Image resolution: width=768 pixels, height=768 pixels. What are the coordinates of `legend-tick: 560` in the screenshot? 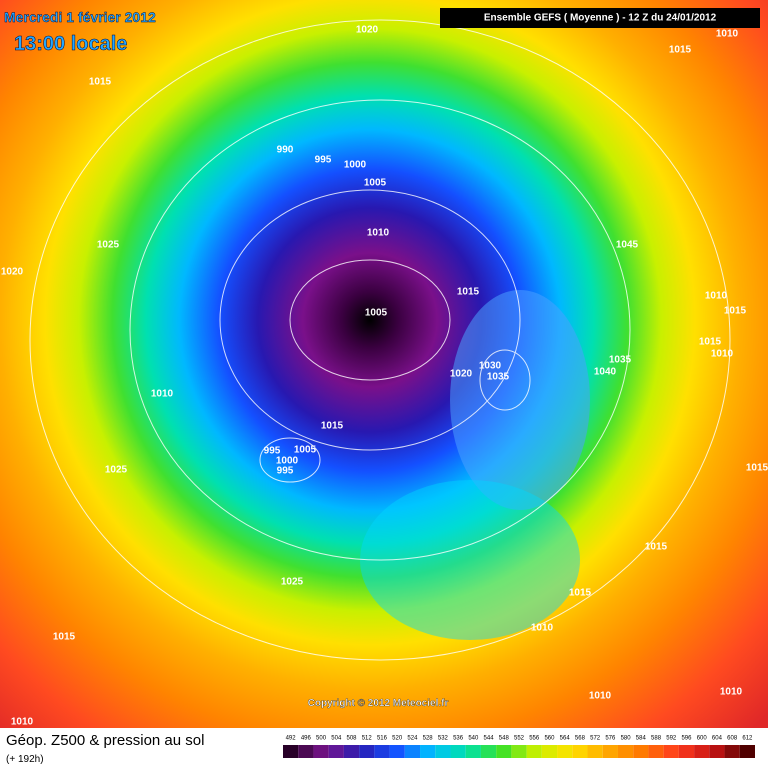 It's located at (549, 739).